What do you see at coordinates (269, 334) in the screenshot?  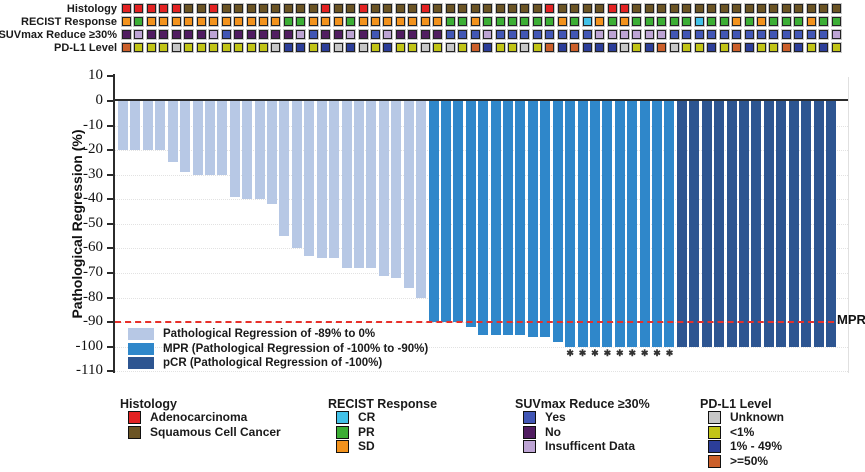 I see `inplot-legend-label: Pathological Regression of -89% to 0%` at bounding box center [269, 334].